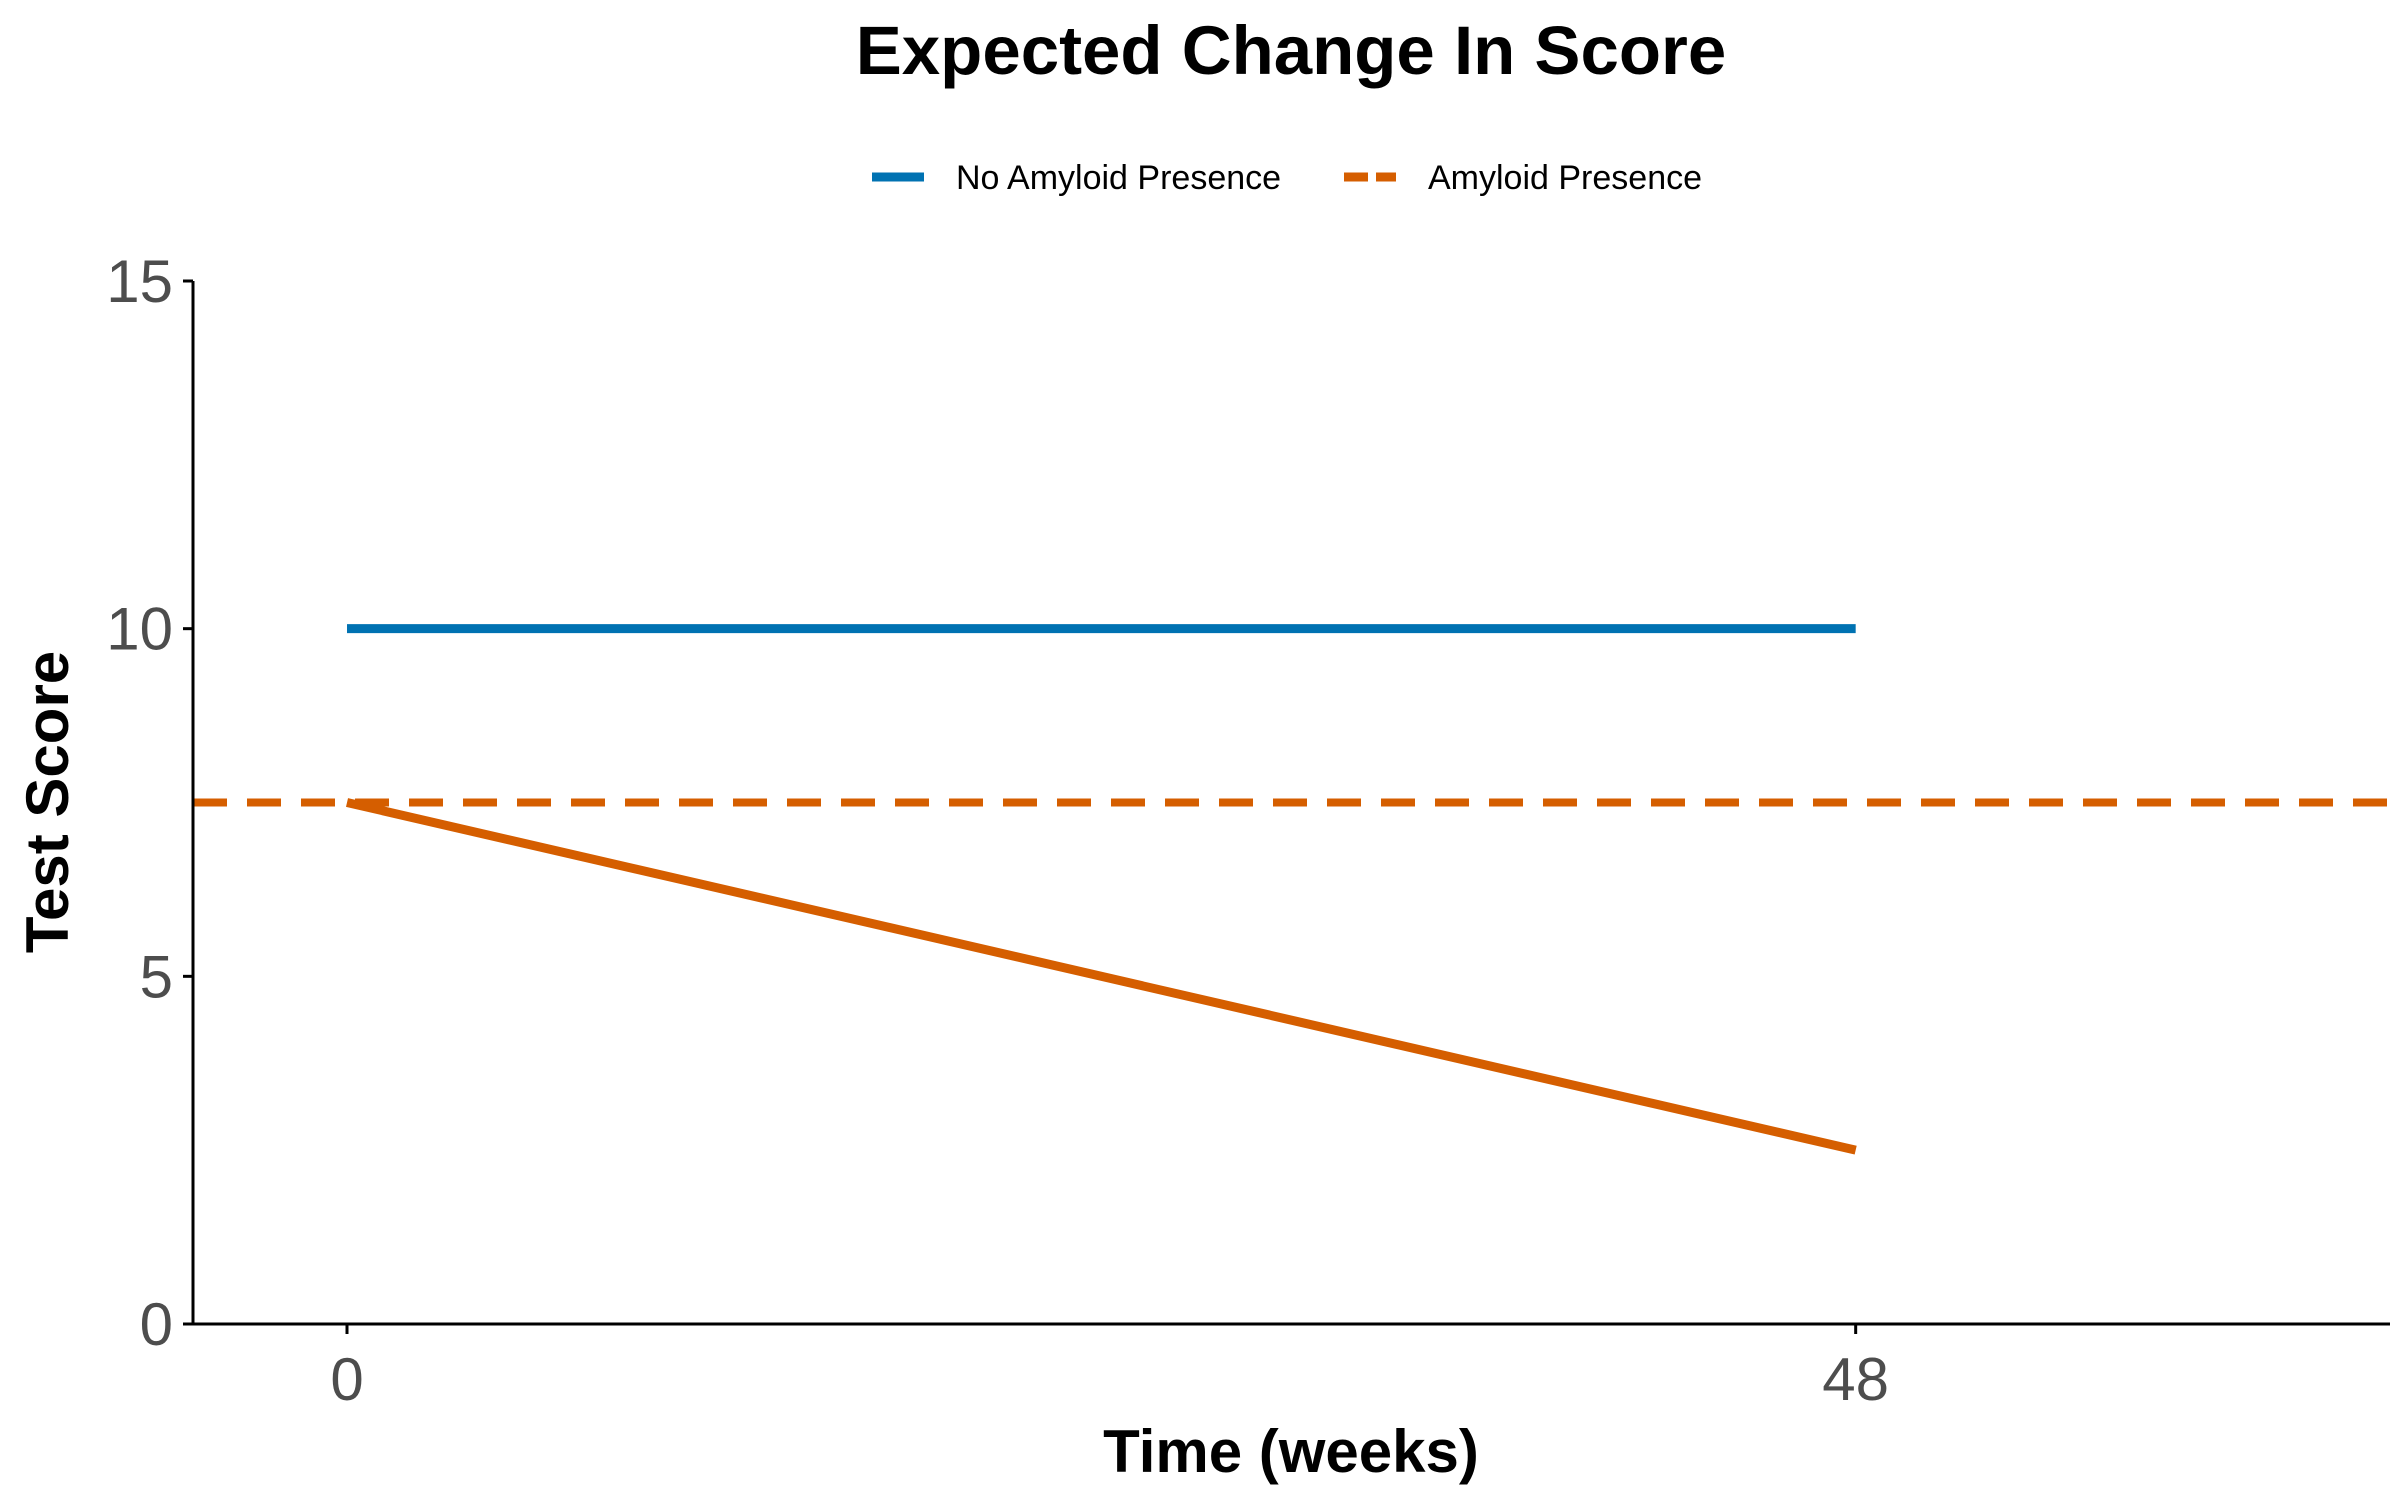  I want to click on y-tick-label: 15, so click(139, 281).